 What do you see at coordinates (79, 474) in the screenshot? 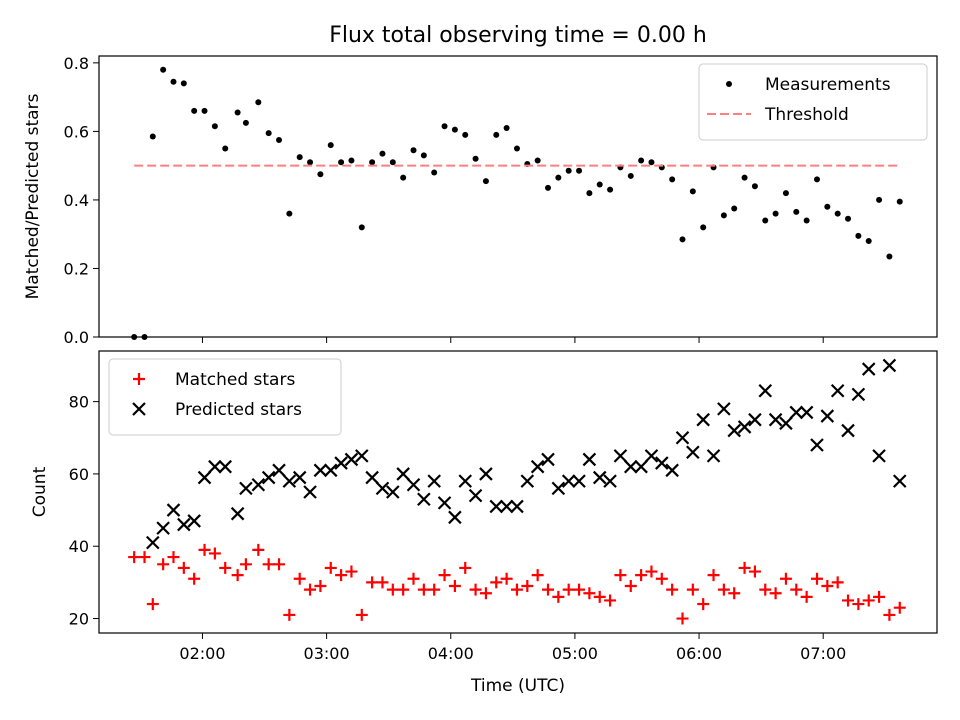
I see `y-tick-label: 60` at bounding box center [79, 474].